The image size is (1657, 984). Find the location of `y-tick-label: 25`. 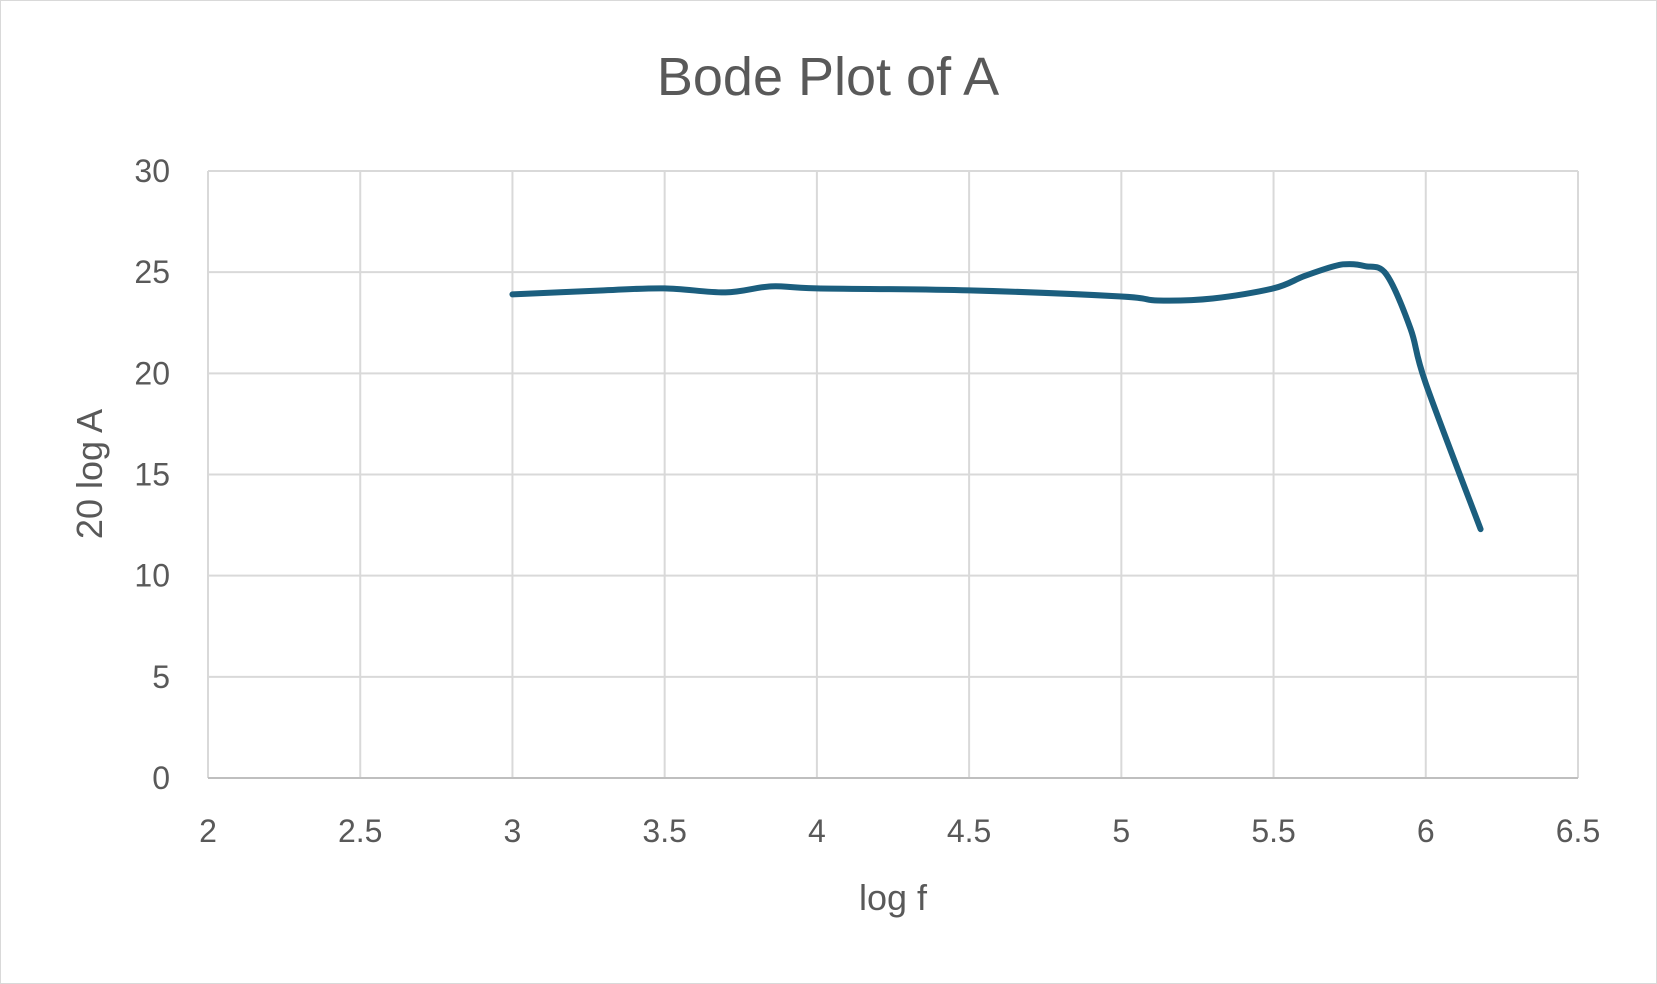

y-tick-label: 25 is located at coordinates (152, 272).